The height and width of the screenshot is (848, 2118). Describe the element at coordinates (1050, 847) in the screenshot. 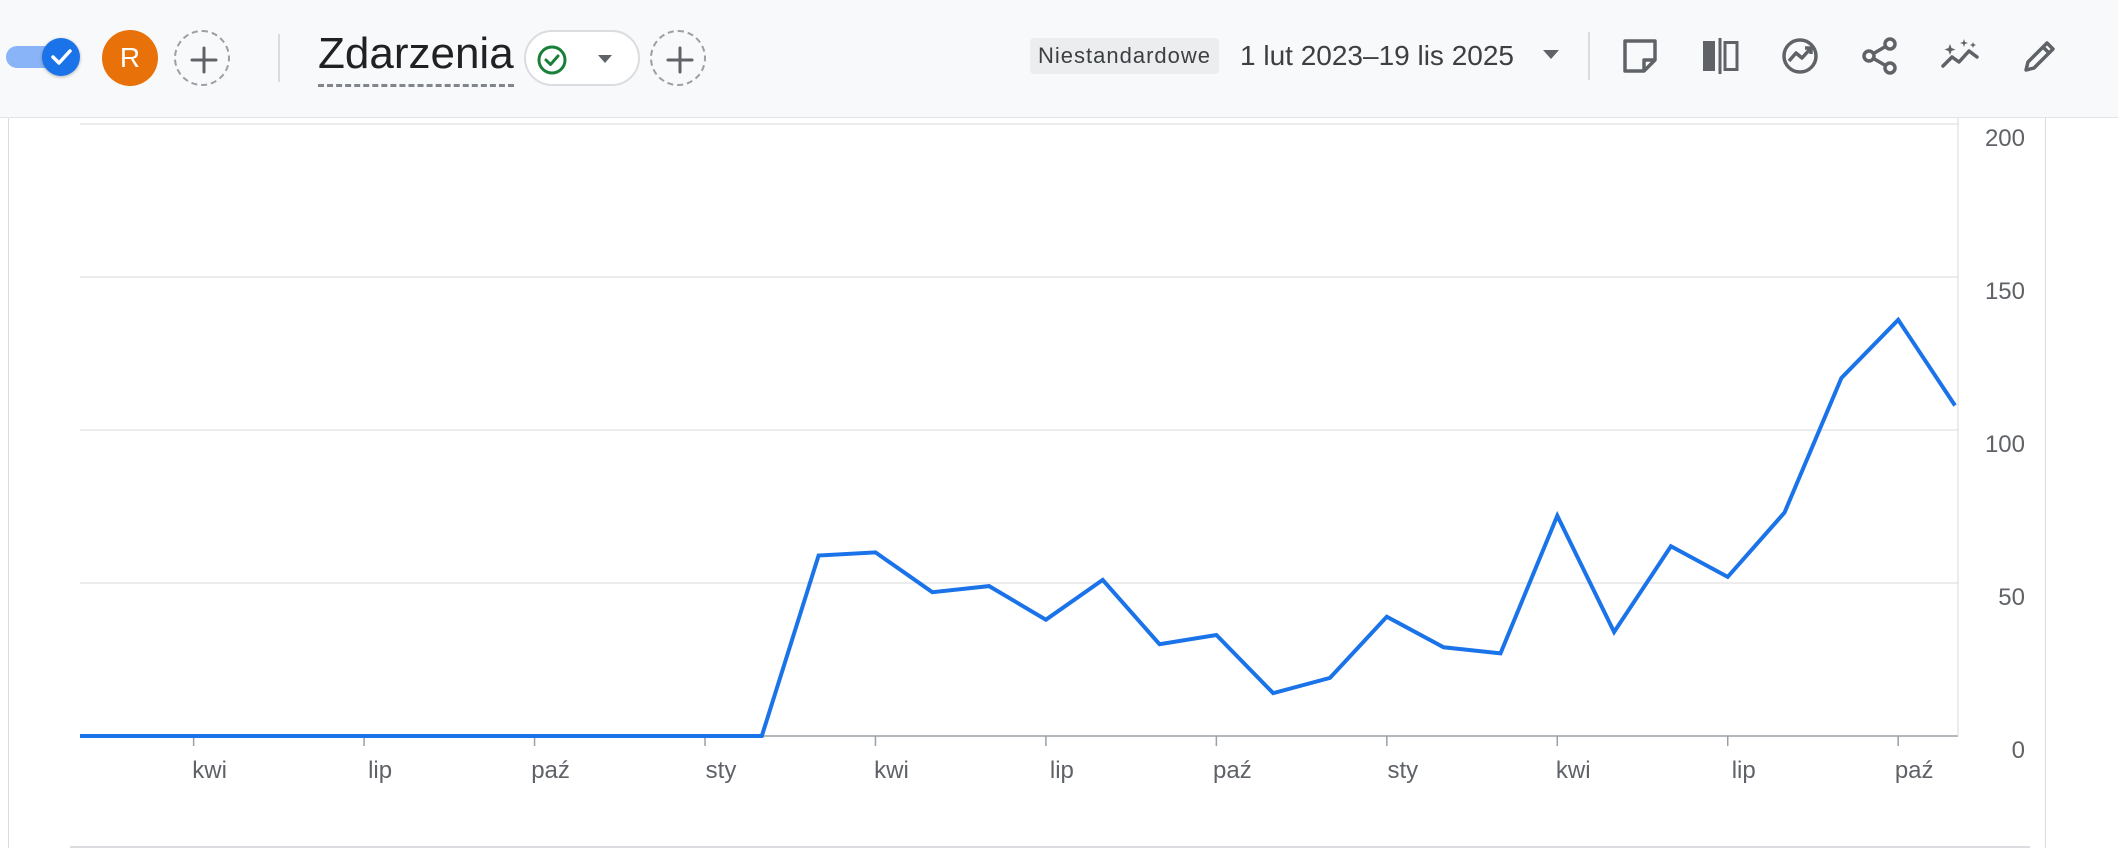

I see `card-bottom-divider` at that location.